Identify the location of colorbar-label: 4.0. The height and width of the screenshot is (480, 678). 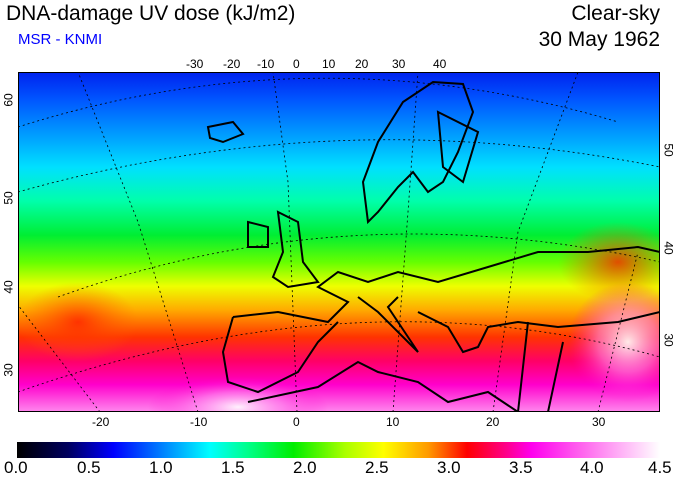
(592, 467).